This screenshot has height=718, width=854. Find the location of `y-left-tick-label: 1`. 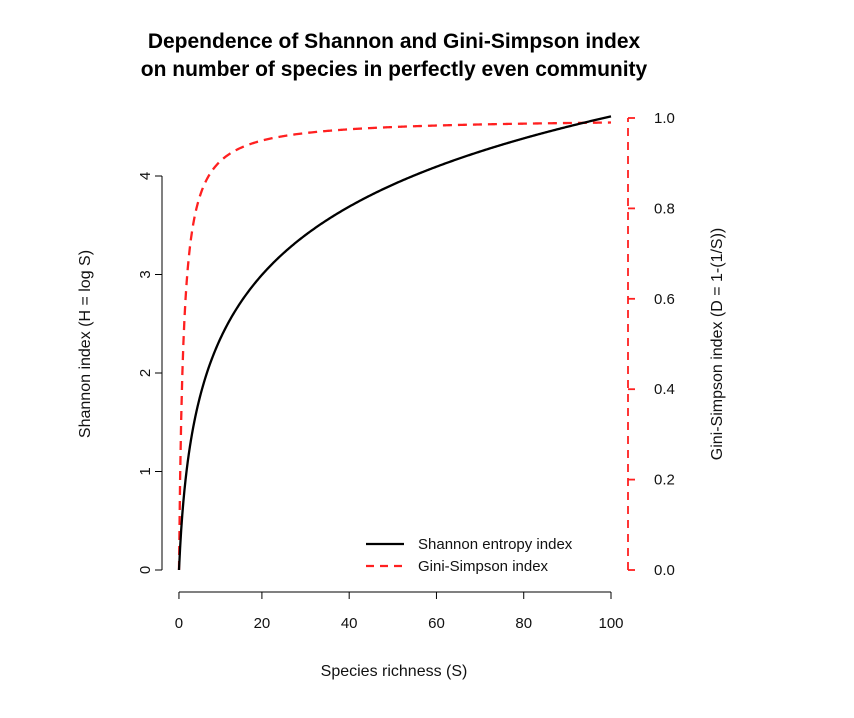

y-left-tick-label: 1 is located at coordinates (145, 471).